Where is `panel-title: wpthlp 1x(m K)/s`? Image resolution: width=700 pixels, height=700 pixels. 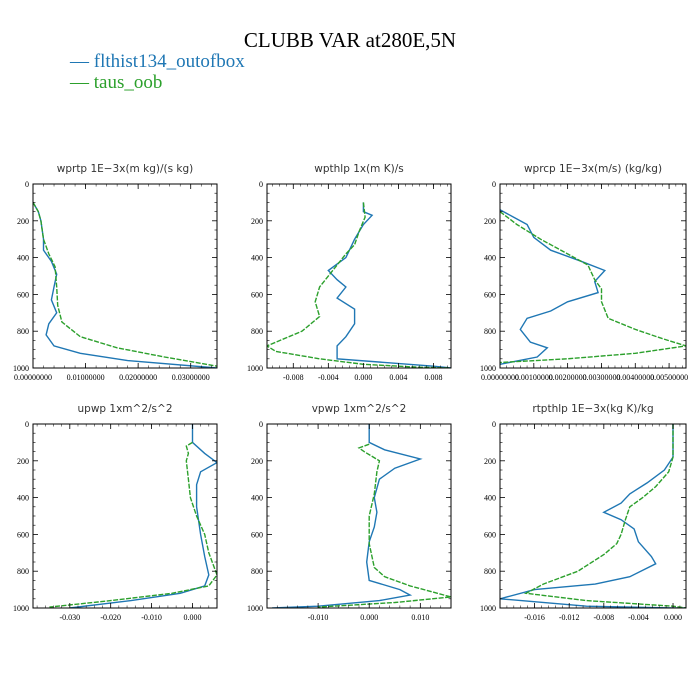 panel-title: wpthlp 1x(m K)/s is located at coordinates (359, 169).